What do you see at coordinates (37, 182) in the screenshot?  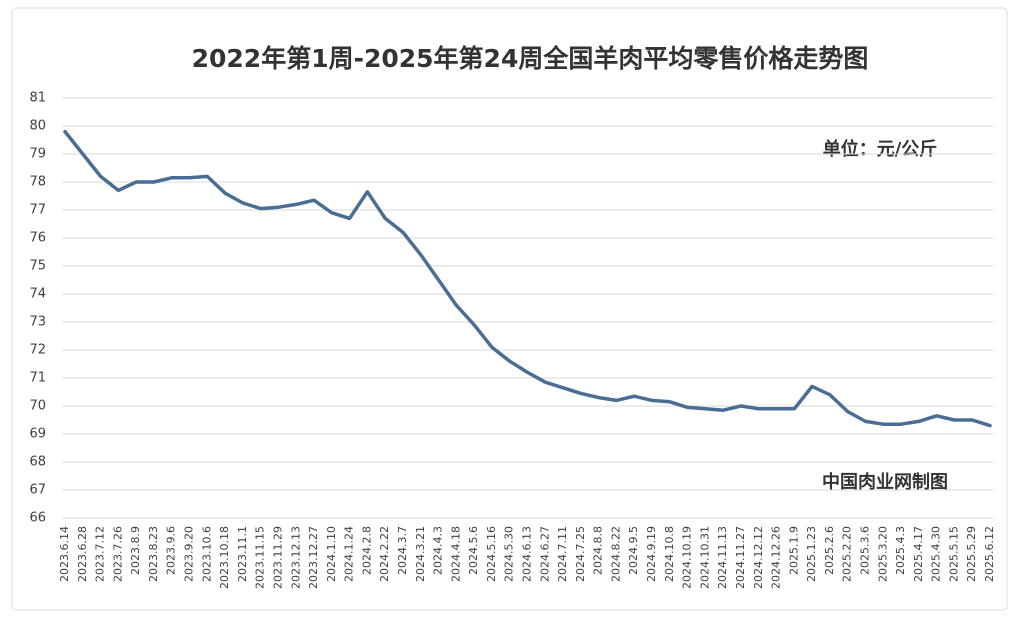 I see `y-tick-label: 78` at bounding box center [37, 182].